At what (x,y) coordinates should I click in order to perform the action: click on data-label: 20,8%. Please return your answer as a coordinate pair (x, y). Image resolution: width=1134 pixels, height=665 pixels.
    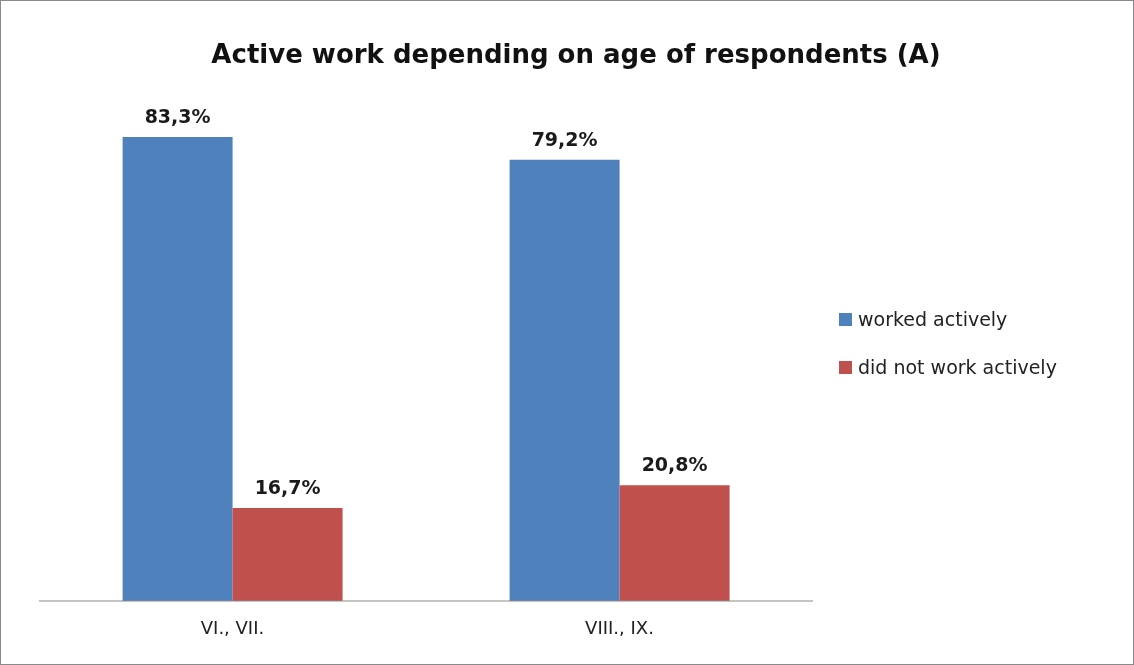
    Looking at the image, I should click on (674, 464).